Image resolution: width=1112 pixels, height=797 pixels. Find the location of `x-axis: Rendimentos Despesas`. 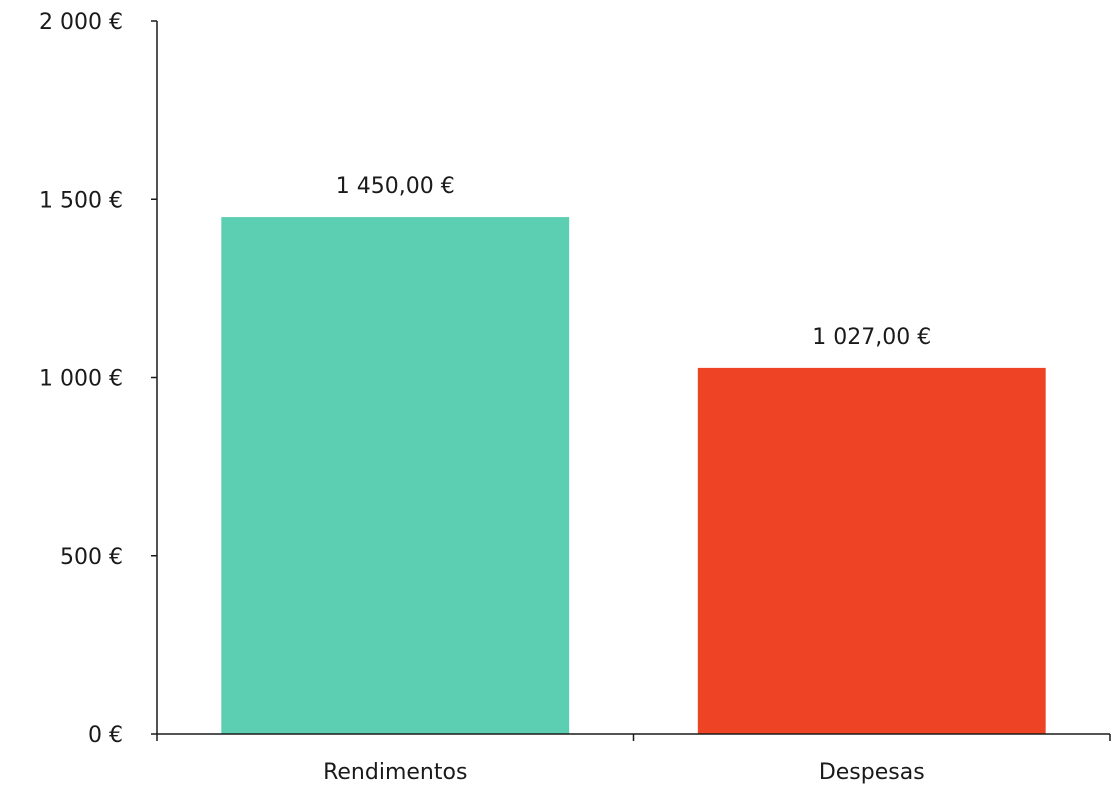

x-axis: Rendimentos Despesas is located at coordinates (633, 759).